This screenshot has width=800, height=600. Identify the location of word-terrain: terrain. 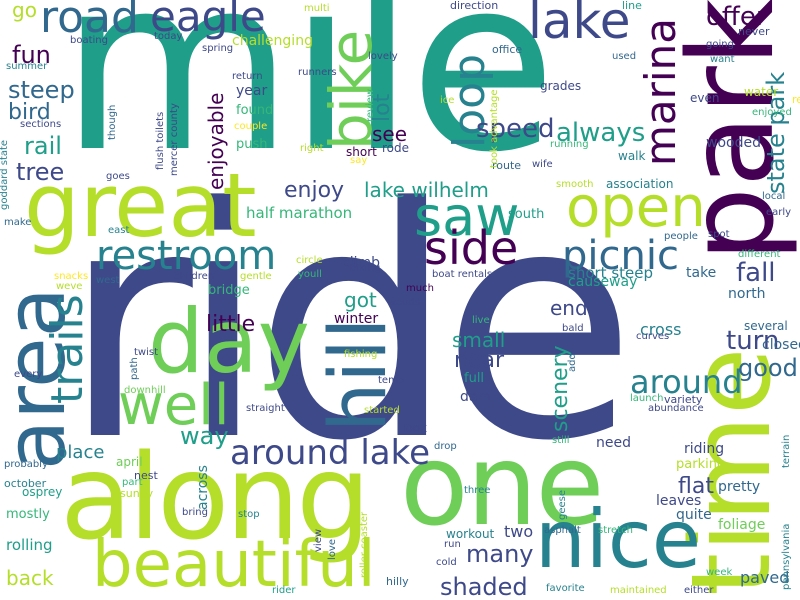
(786, 451).